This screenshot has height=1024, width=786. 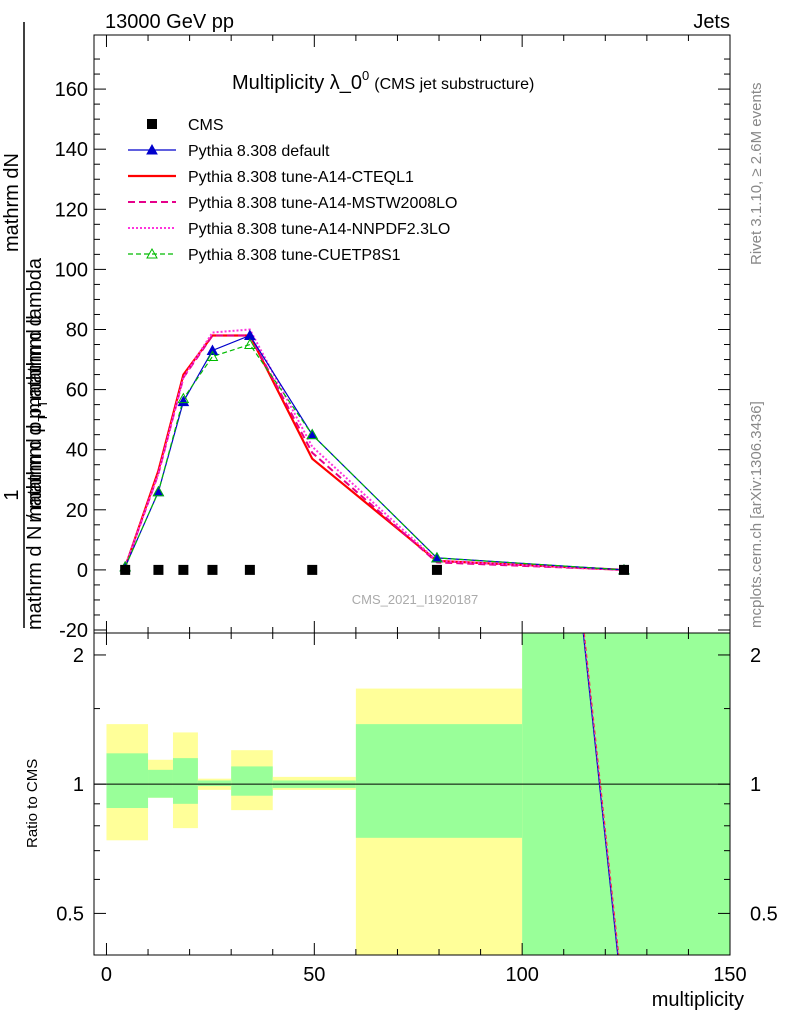 I want to click on analysis-watermark: CMS_2021_I1920187, so click(x=415, y=599).